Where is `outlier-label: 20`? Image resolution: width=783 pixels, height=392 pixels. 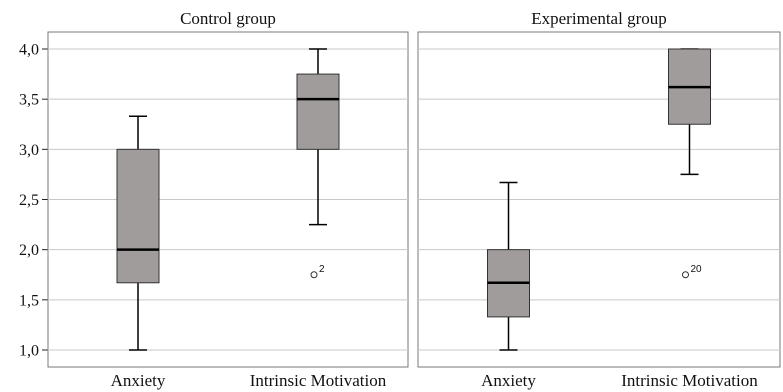 outlier-label: 20 is located at coordinates (697, 269).